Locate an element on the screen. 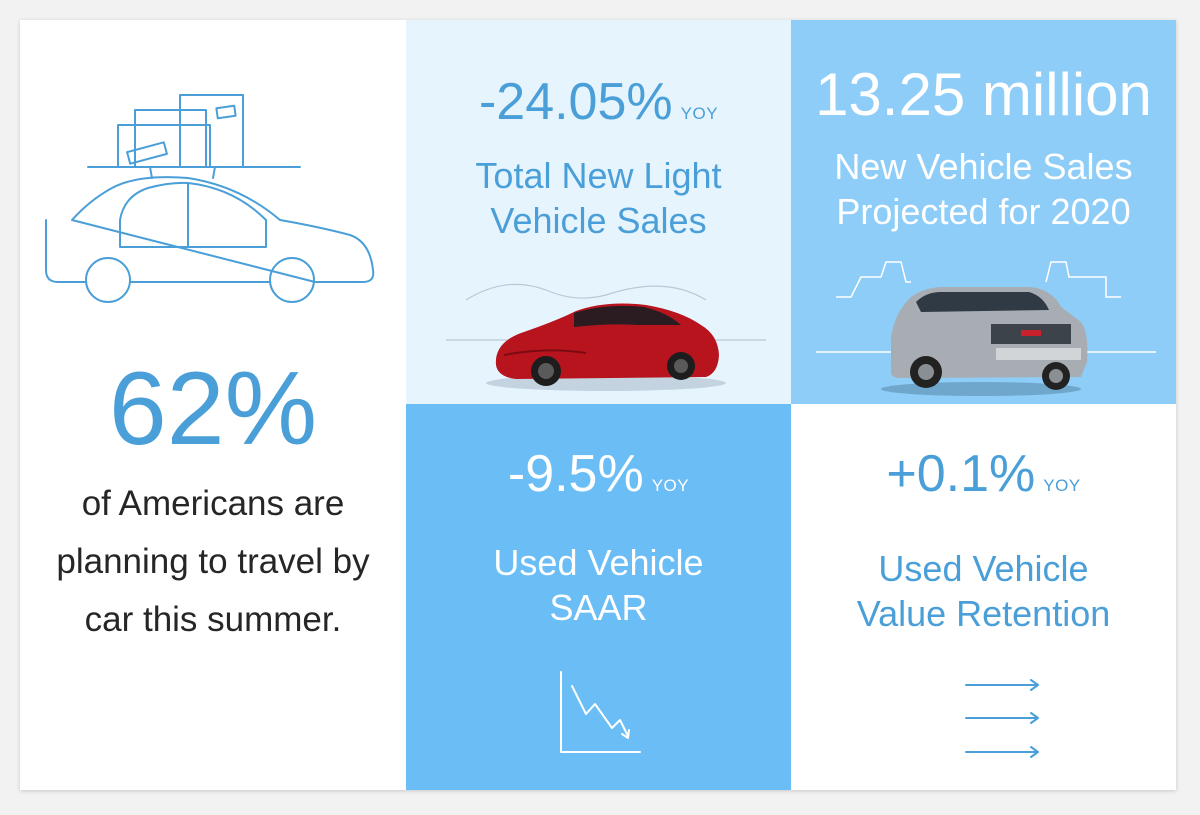 This screenshot has width=1200, height=815. silver-suv-image is located at coordinates (986, 328).